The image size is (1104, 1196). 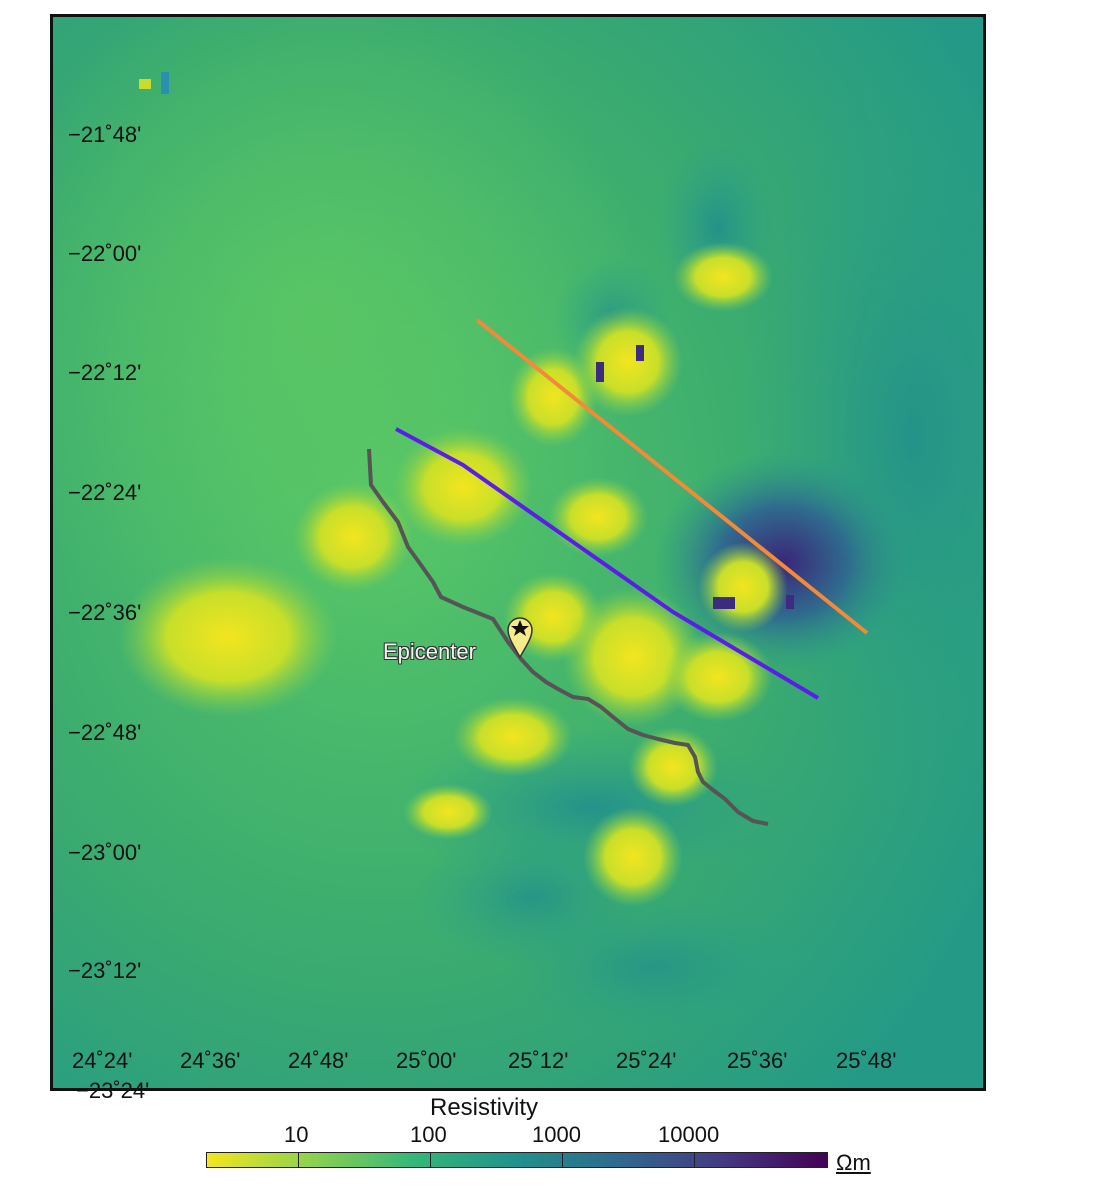 I want to click on colorbar-title: Resistivity, so click(x=484, y=1107).